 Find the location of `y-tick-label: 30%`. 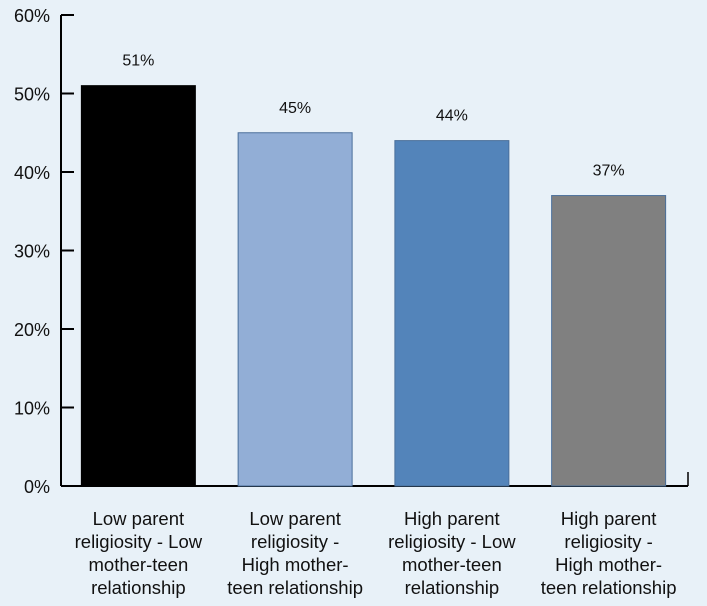

y-tick-label: 30% is located at coordinates (32, 252).